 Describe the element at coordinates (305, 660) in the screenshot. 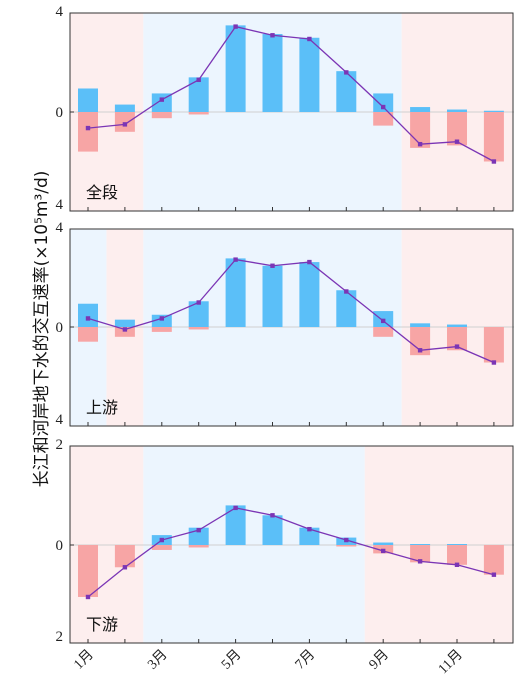

I see `x-tick-label: 7月` at that location.